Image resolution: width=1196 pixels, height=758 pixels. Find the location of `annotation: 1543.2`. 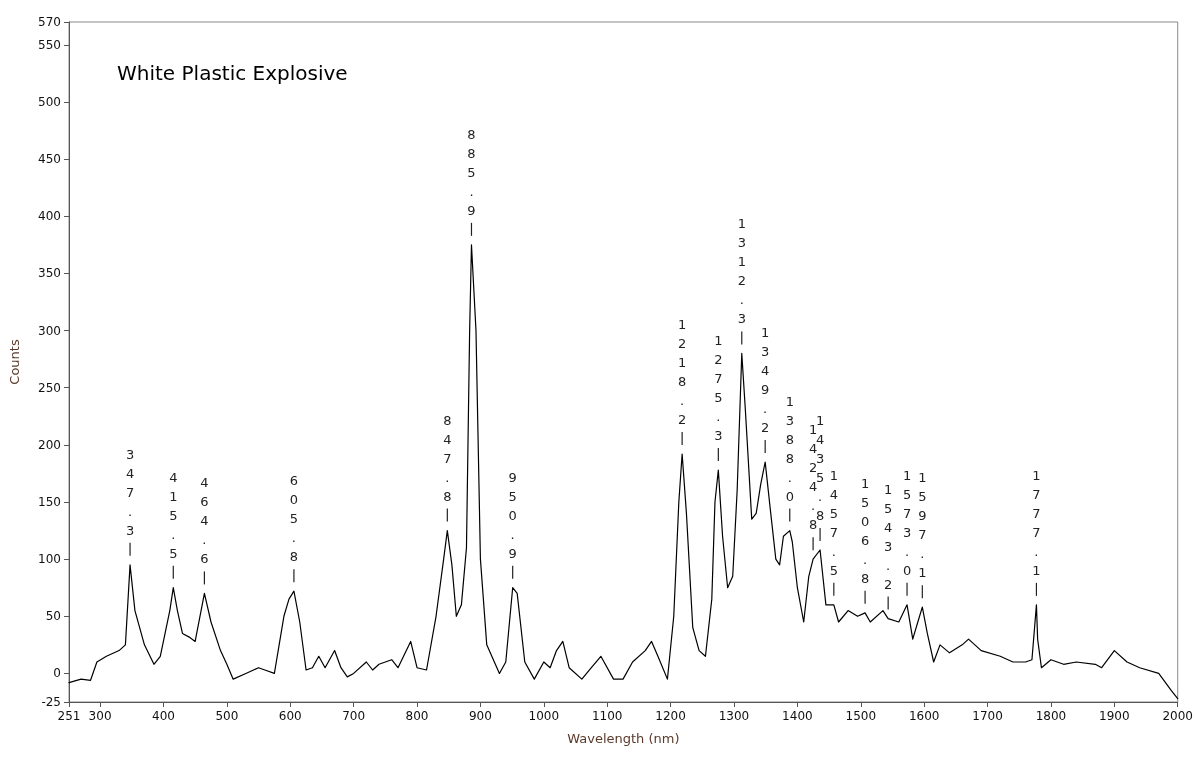

annotation: 1543.2 is located at coordinates (888, 536).